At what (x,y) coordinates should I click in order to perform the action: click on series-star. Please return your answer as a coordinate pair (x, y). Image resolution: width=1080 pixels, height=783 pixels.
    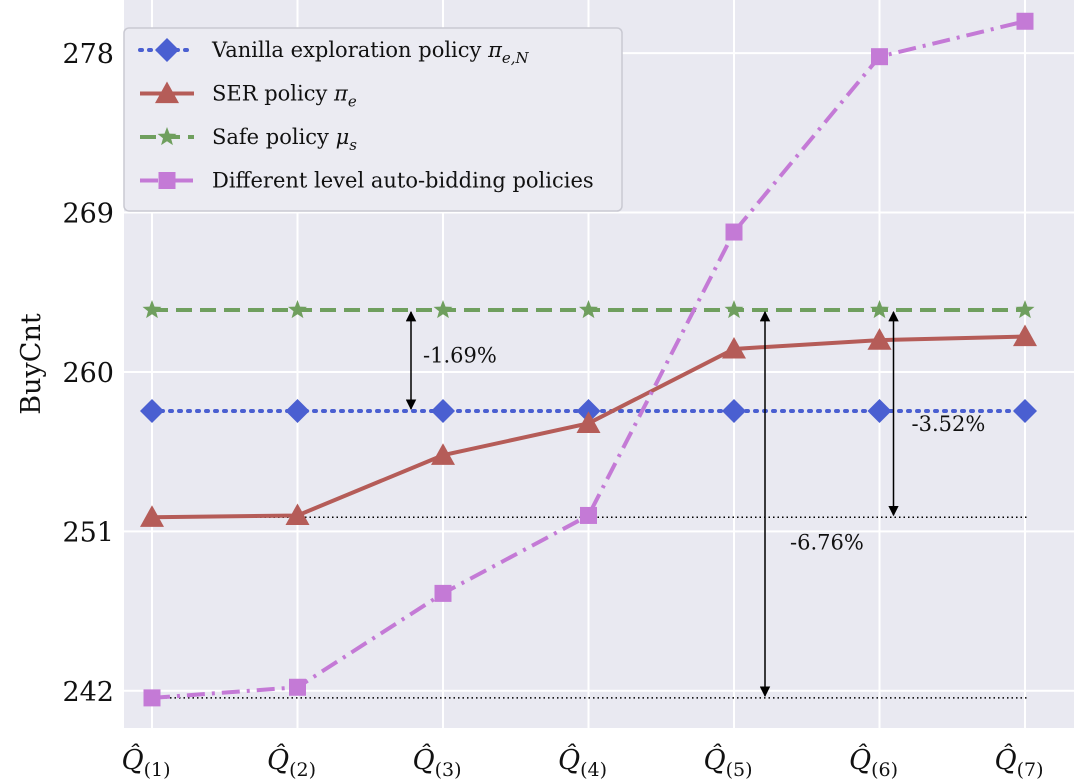
    Looking at the image, I should click on (588, 309).